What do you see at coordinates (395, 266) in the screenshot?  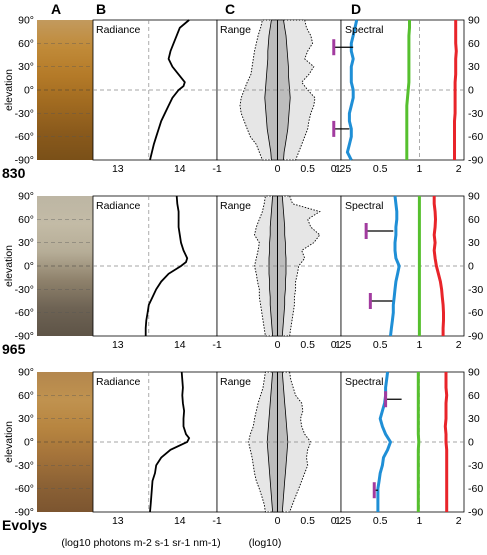 I see `spectral-blue-curve` at bounding box center [395, 266].